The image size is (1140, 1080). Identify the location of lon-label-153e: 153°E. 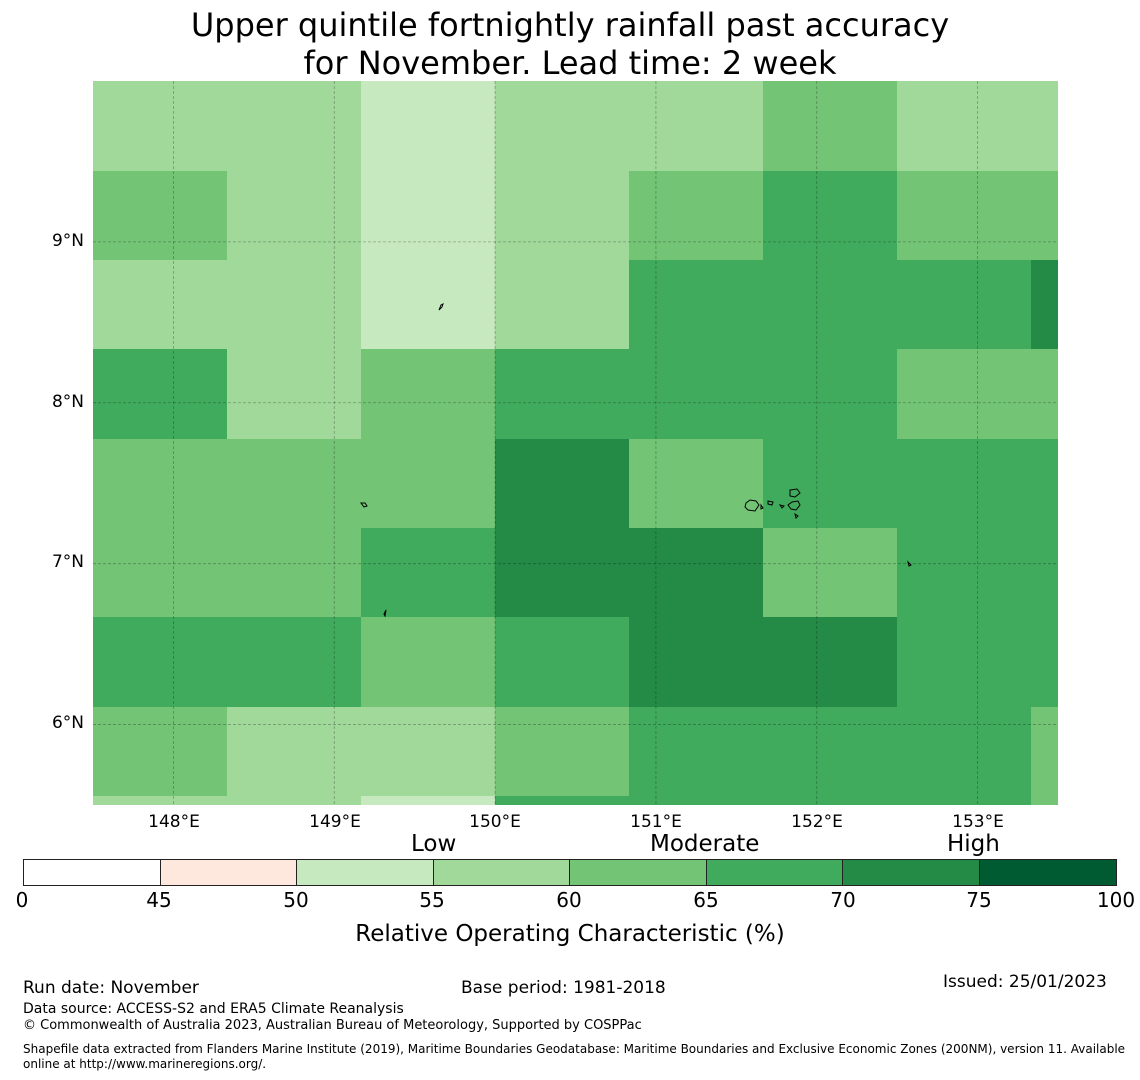
(978, 822).